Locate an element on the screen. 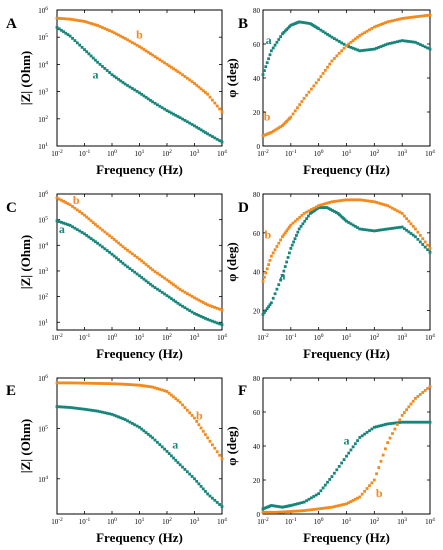  y-axis-label: |Z| (Ohm) is located at coordinates (25, 262).